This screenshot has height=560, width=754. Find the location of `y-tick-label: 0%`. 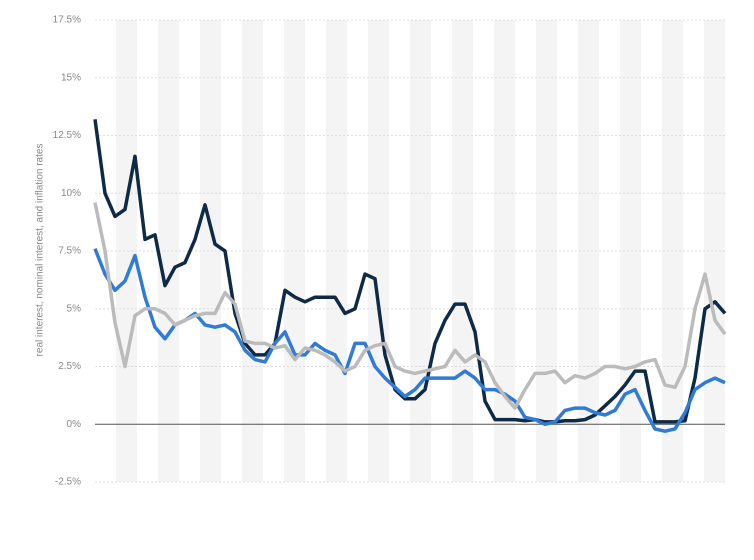

y-tick-label: 0% is located at coordinates (74, 424).